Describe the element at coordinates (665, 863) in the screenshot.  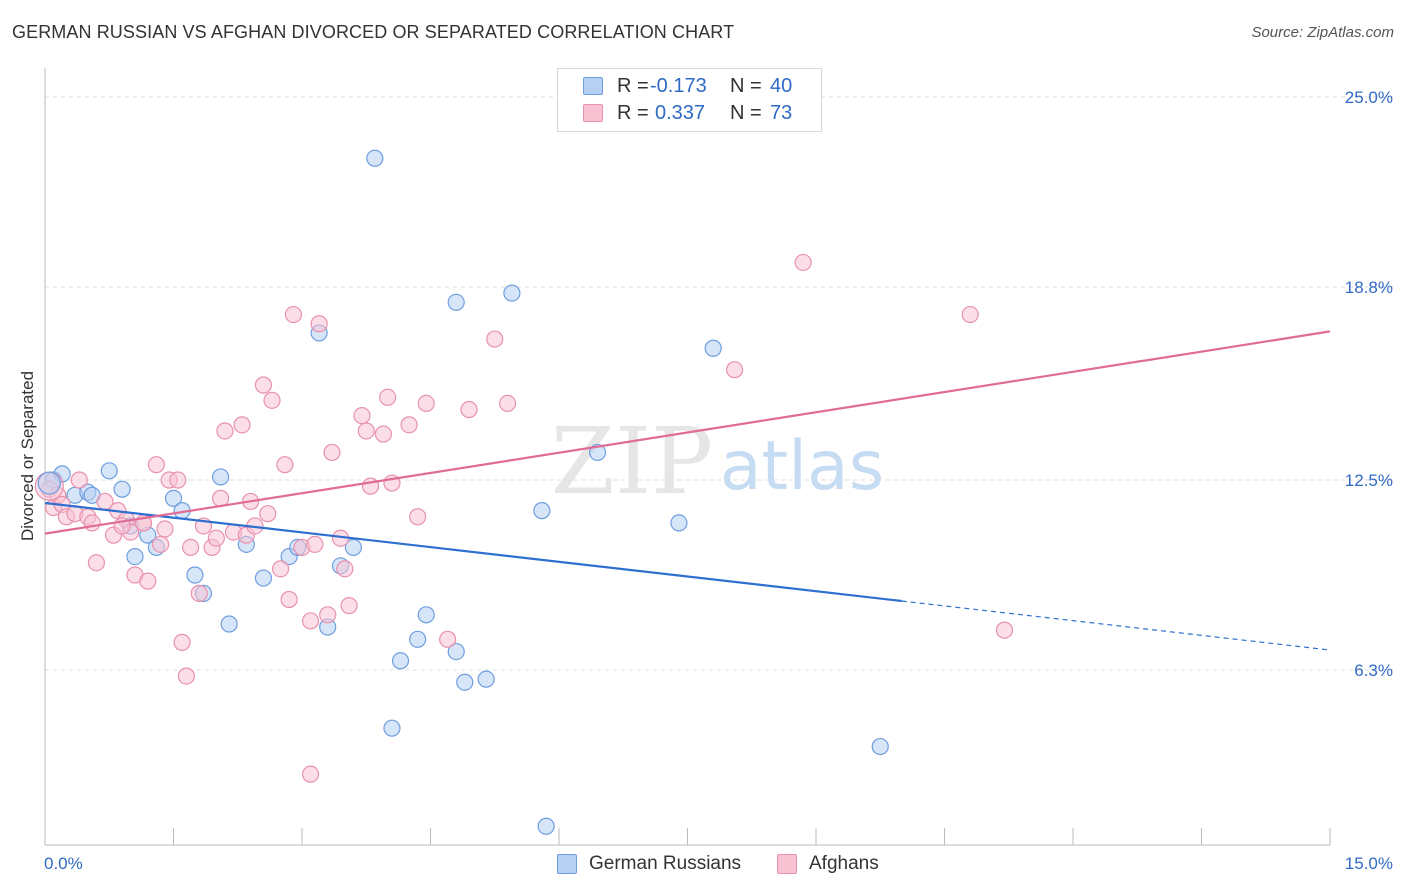
I see `series-name: German Russians` at that location.